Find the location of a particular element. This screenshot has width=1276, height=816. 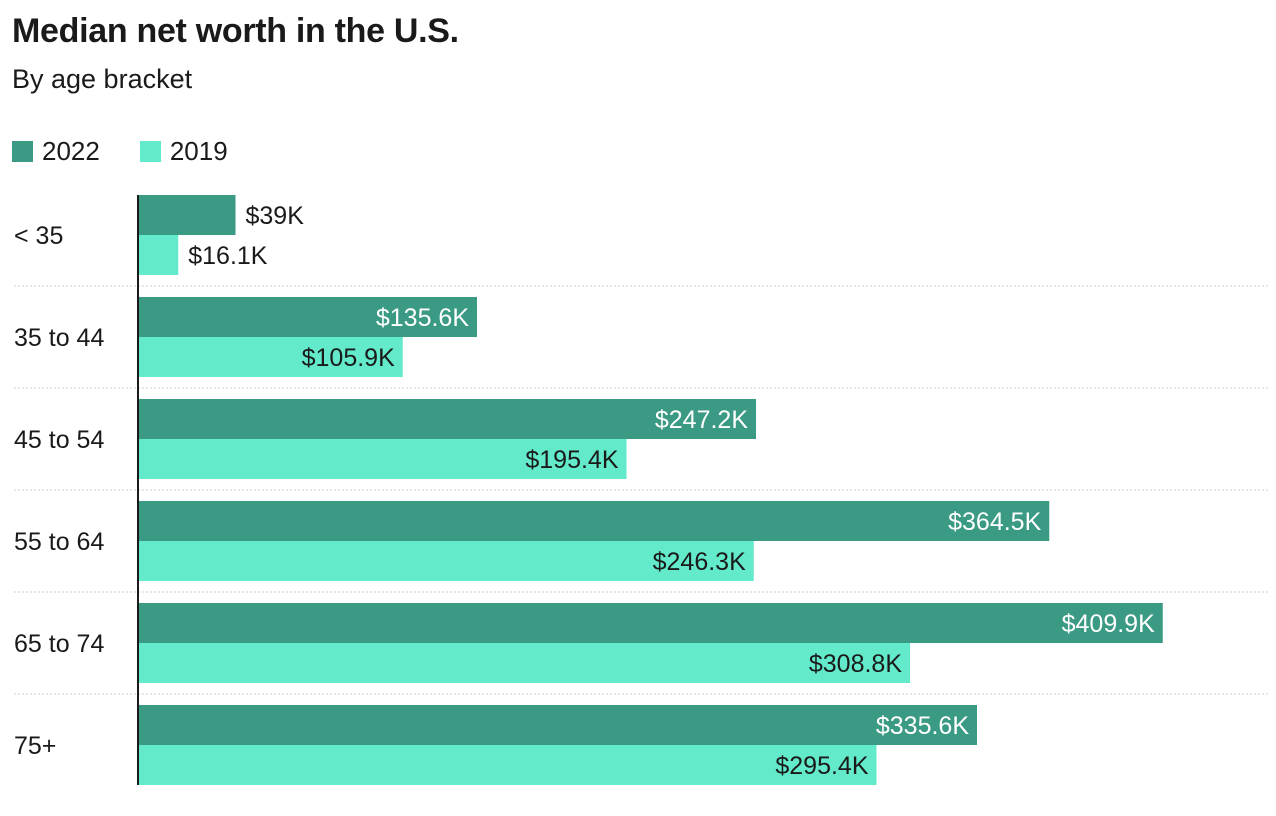

chart-subtitle: By age bracket is located at coordinates (102, 79).